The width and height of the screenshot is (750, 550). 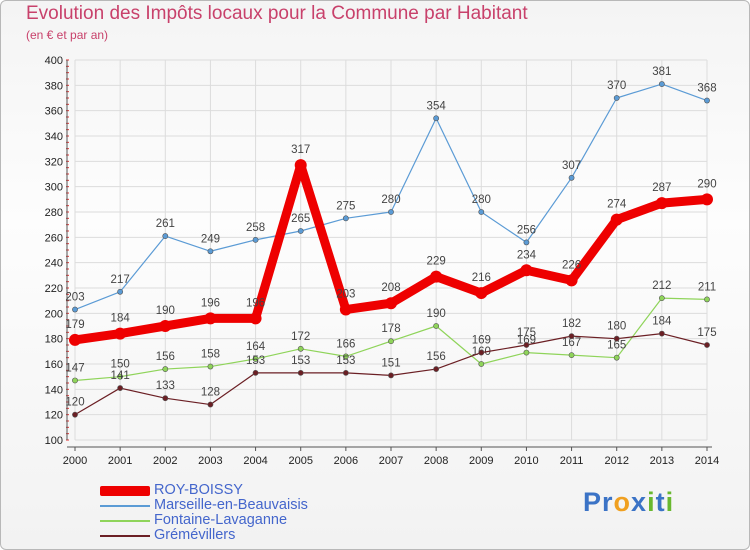 What do you see at coordinates (345, 361) in the screenshot?
I see `data-label-gr-m-villers: 153` at bounding box center [345, 361].